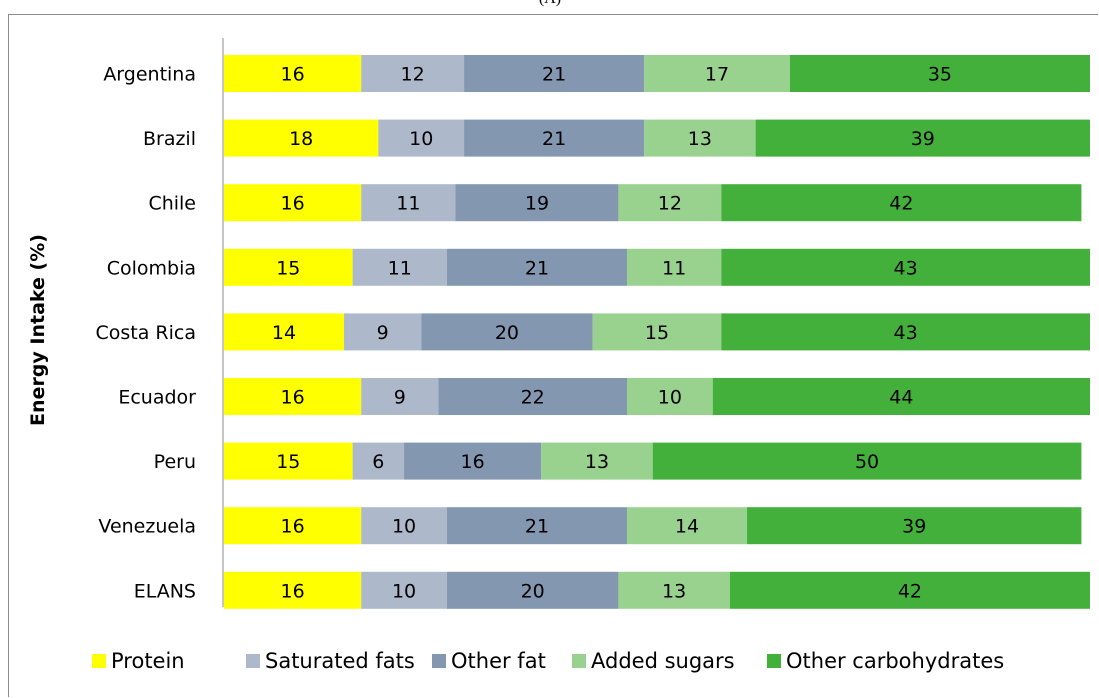  I want to click on bar-colombia-other-carbohydrates, so click(905, 267).